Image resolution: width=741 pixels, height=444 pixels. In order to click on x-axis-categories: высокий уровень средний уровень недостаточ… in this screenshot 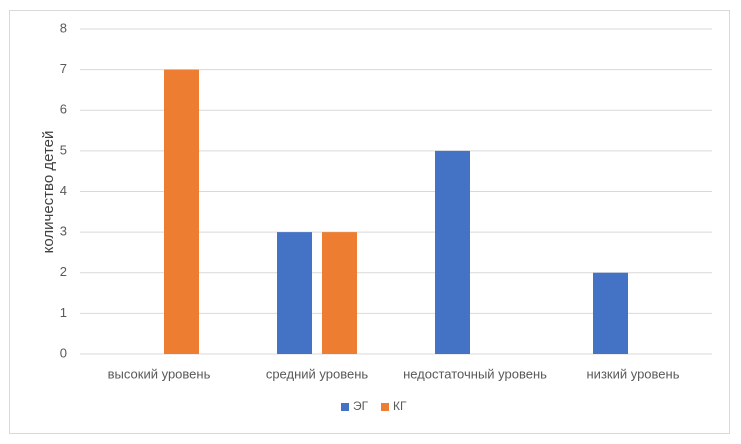, I will do `click(394, 373)`.